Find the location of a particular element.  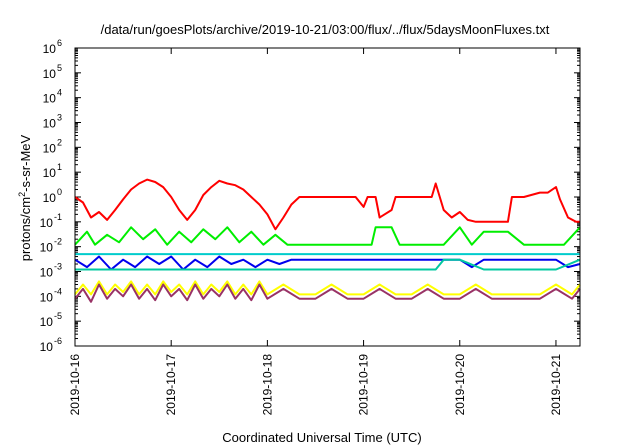

y-tick-exp: 4 is located at coordinates (59, 93).